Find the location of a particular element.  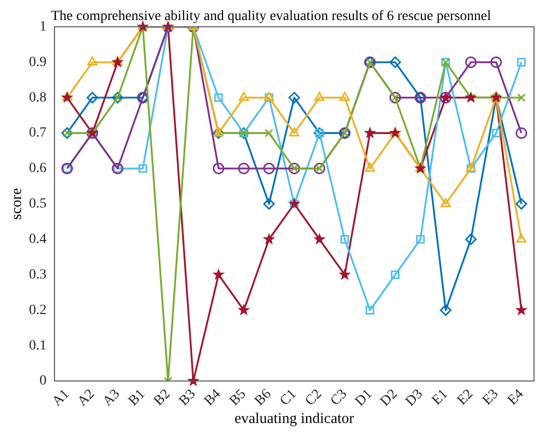

x-tick-label: B5 is located at coordinates (238, 397).